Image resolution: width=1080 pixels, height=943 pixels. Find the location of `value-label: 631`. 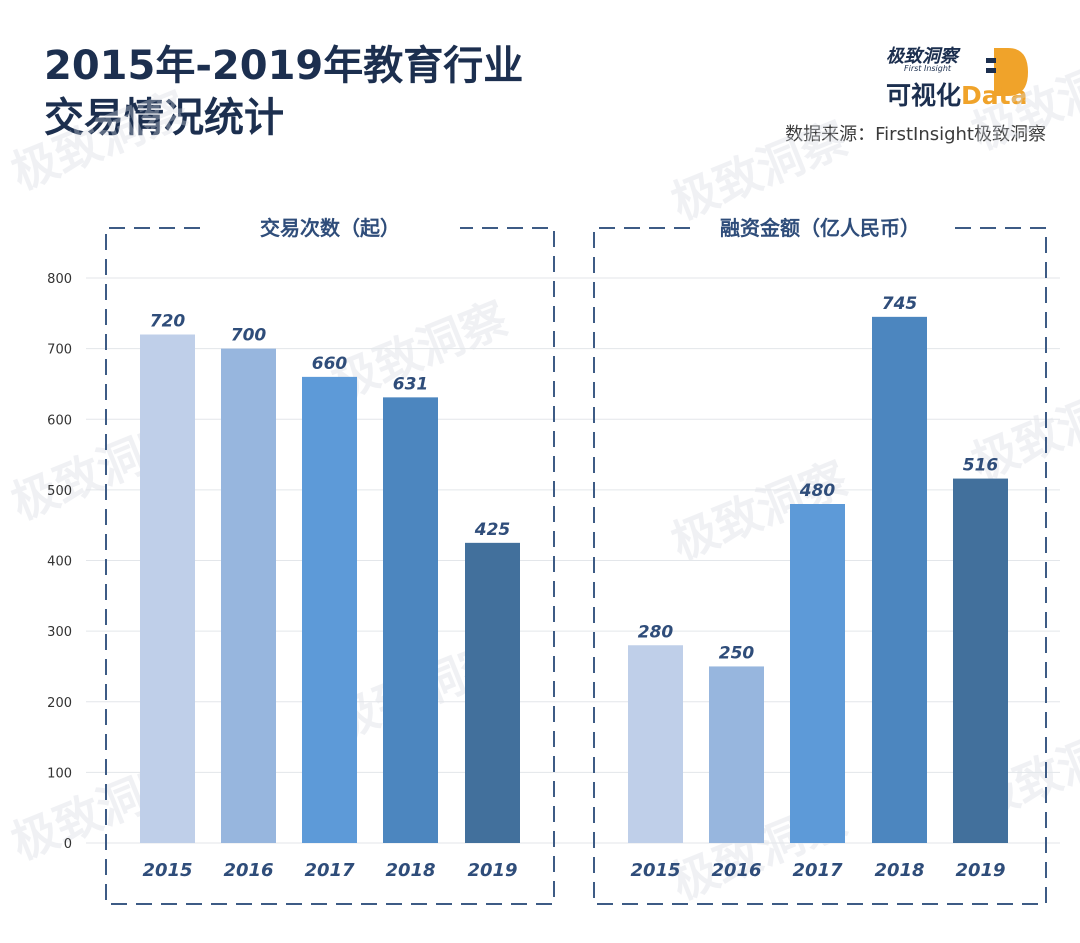

value-label: 631 is located at coordinates (411, 384).